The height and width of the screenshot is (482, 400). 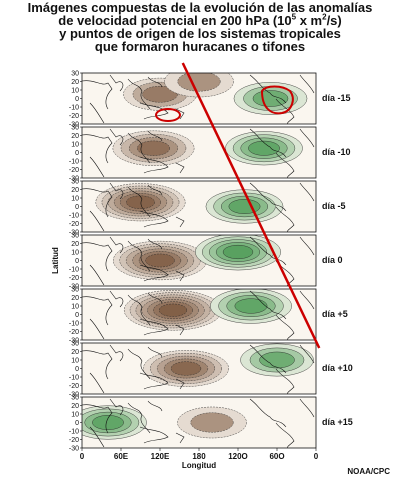 What do you see at coordinates (334, 20) in the screenshot?
I see `title-line-2-post: /s)` at bounding box center [334, 20].